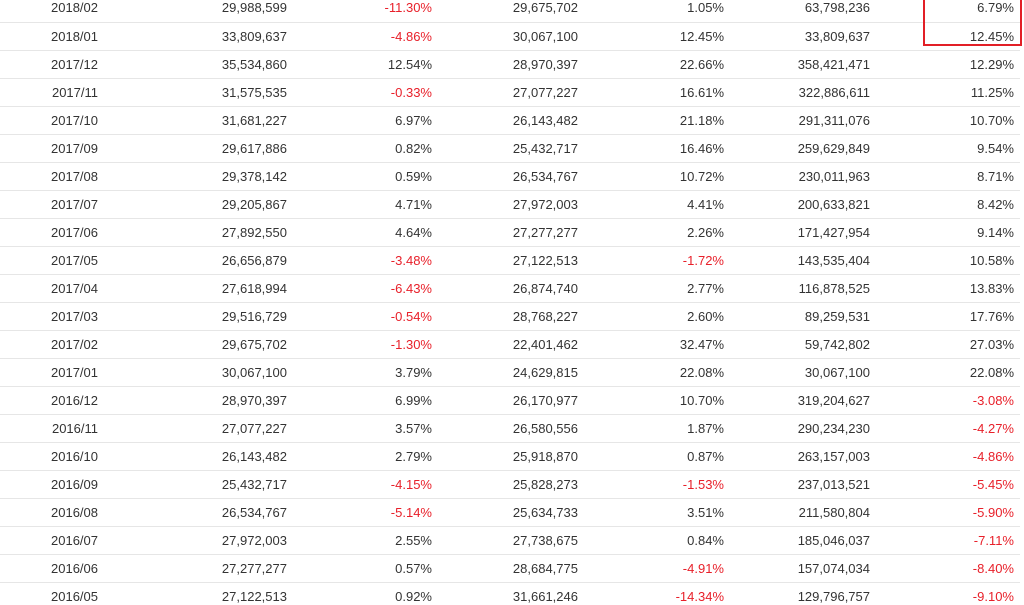 The width and height of the screenshot is (1024, 605). I want to click on value-cell: 28,684,775, so click(505, 568).